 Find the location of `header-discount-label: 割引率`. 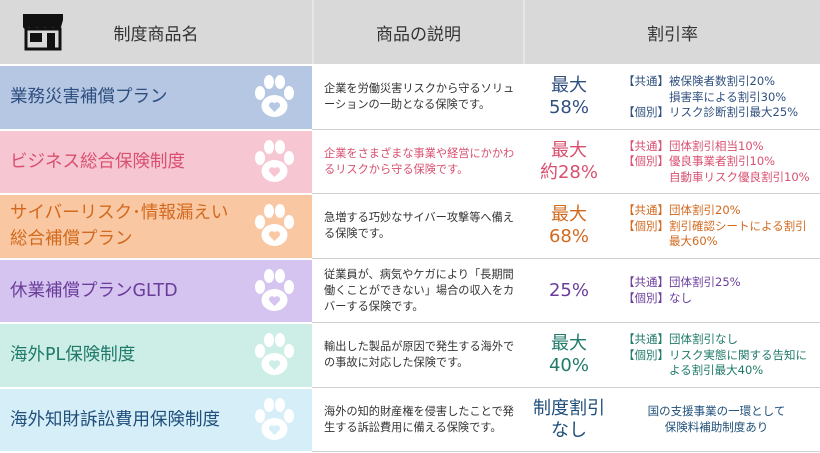

header-discount-label: 割引率 is located at coordinates (672, 34).